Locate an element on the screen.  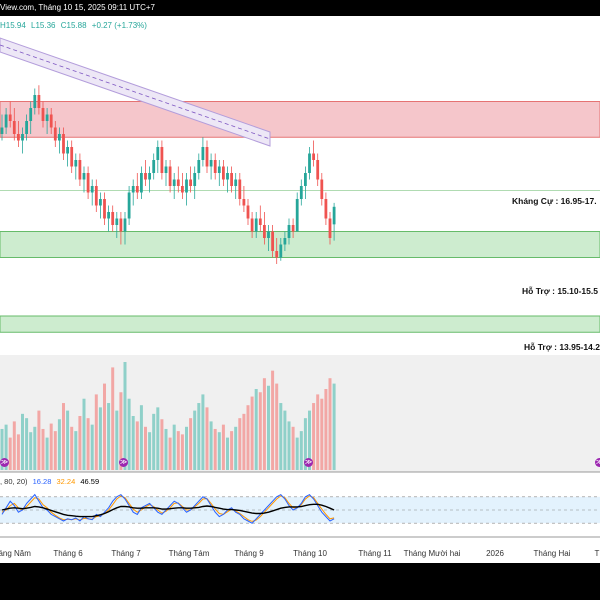
x-axis-background is located at coordinates (300, 550).